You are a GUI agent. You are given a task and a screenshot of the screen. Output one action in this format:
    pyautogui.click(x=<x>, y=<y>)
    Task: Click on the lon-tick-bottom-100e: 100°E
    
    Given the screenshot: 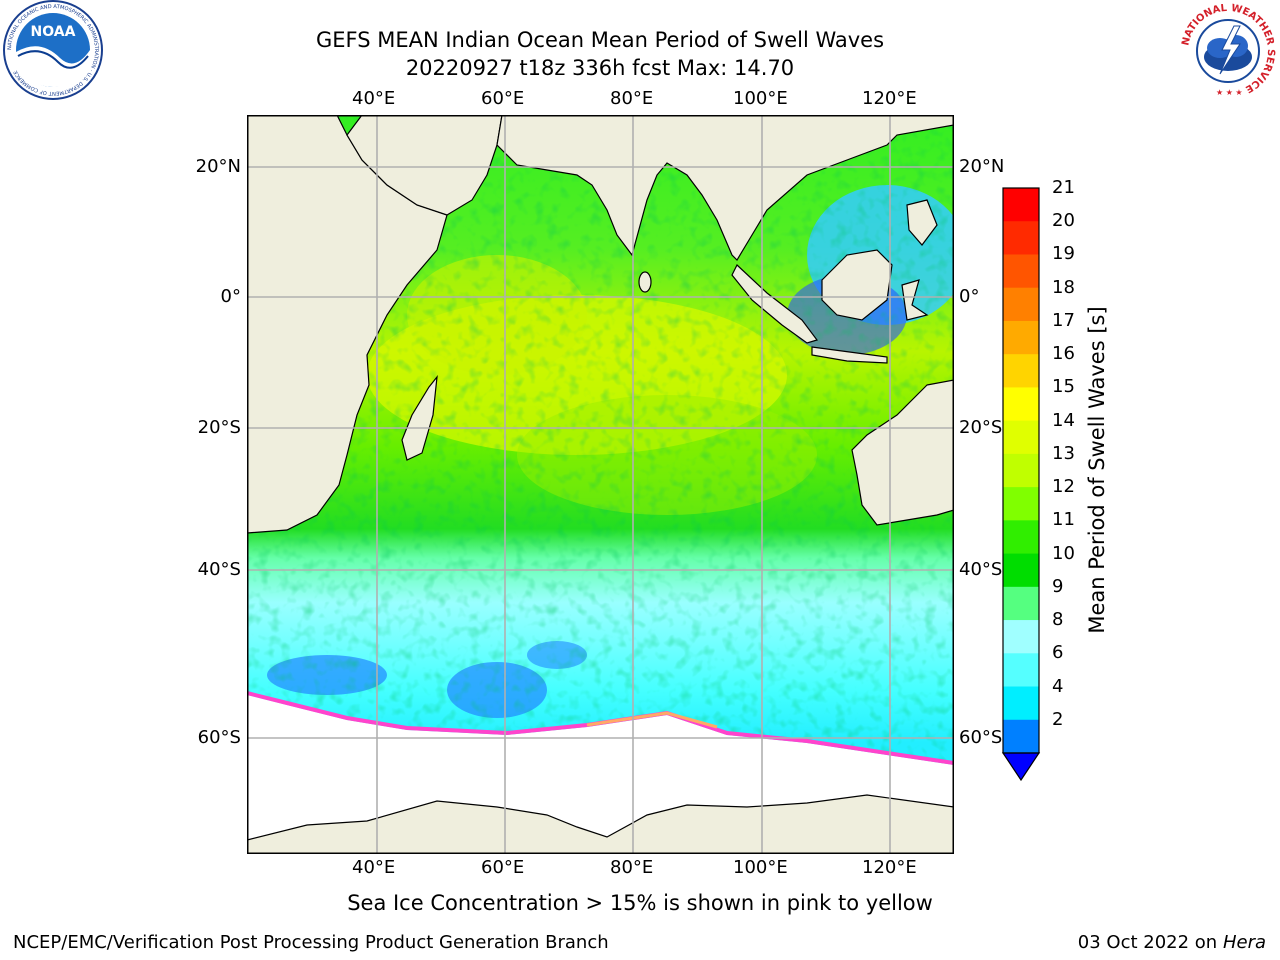 What is the action you would take?
    pyautogui.click(x=760, y=867)
    